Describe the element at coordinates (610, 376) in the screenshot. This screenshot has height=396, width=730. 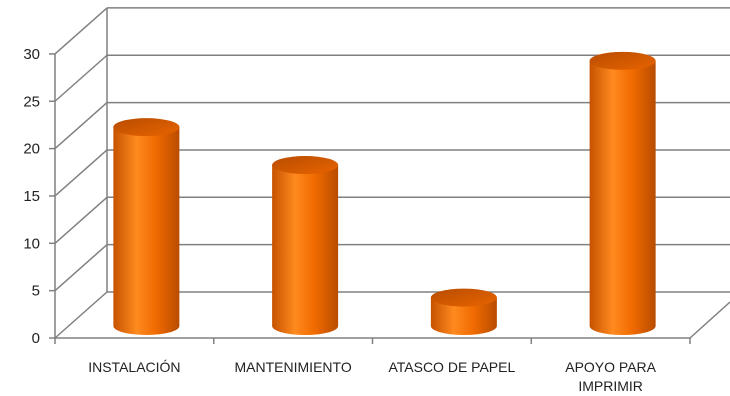
I see `x-tick-label: APOYO PARA IMPRIMIR` at that location.